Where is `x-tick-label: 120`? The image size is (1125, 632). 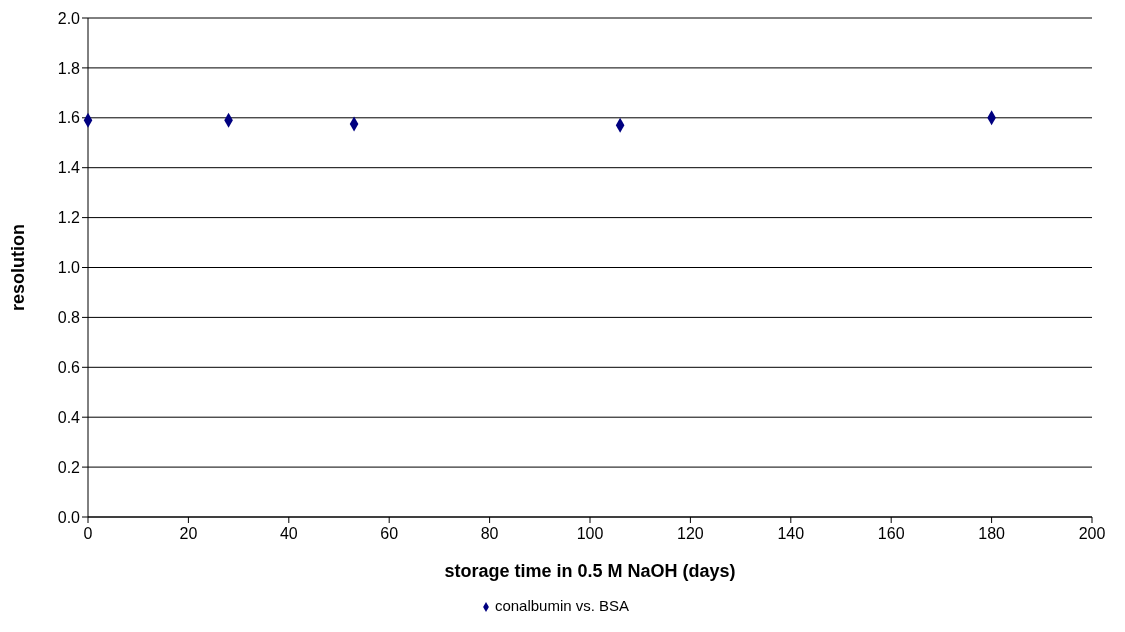 x-tick-label: 120 is located at coordinates (690, 533).